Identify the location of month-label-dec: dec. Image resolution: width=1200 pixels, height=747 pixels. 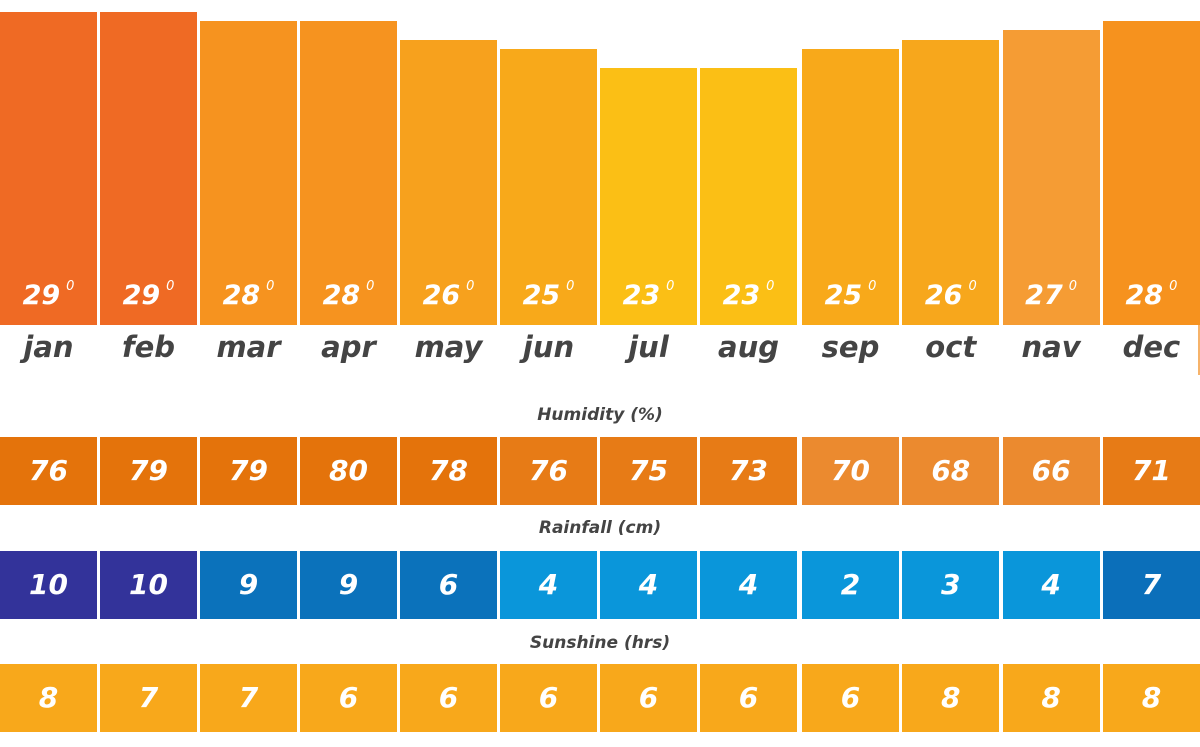
(1151, 347).